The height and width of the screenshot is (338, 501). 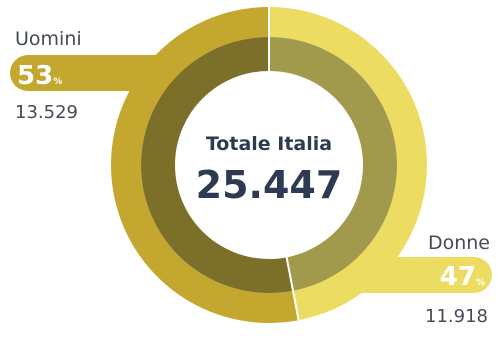 What do you see at coordinates (269, 144) in the screenshot?
I see `center-title: Totale Italia` at bounding box center [269, 144].